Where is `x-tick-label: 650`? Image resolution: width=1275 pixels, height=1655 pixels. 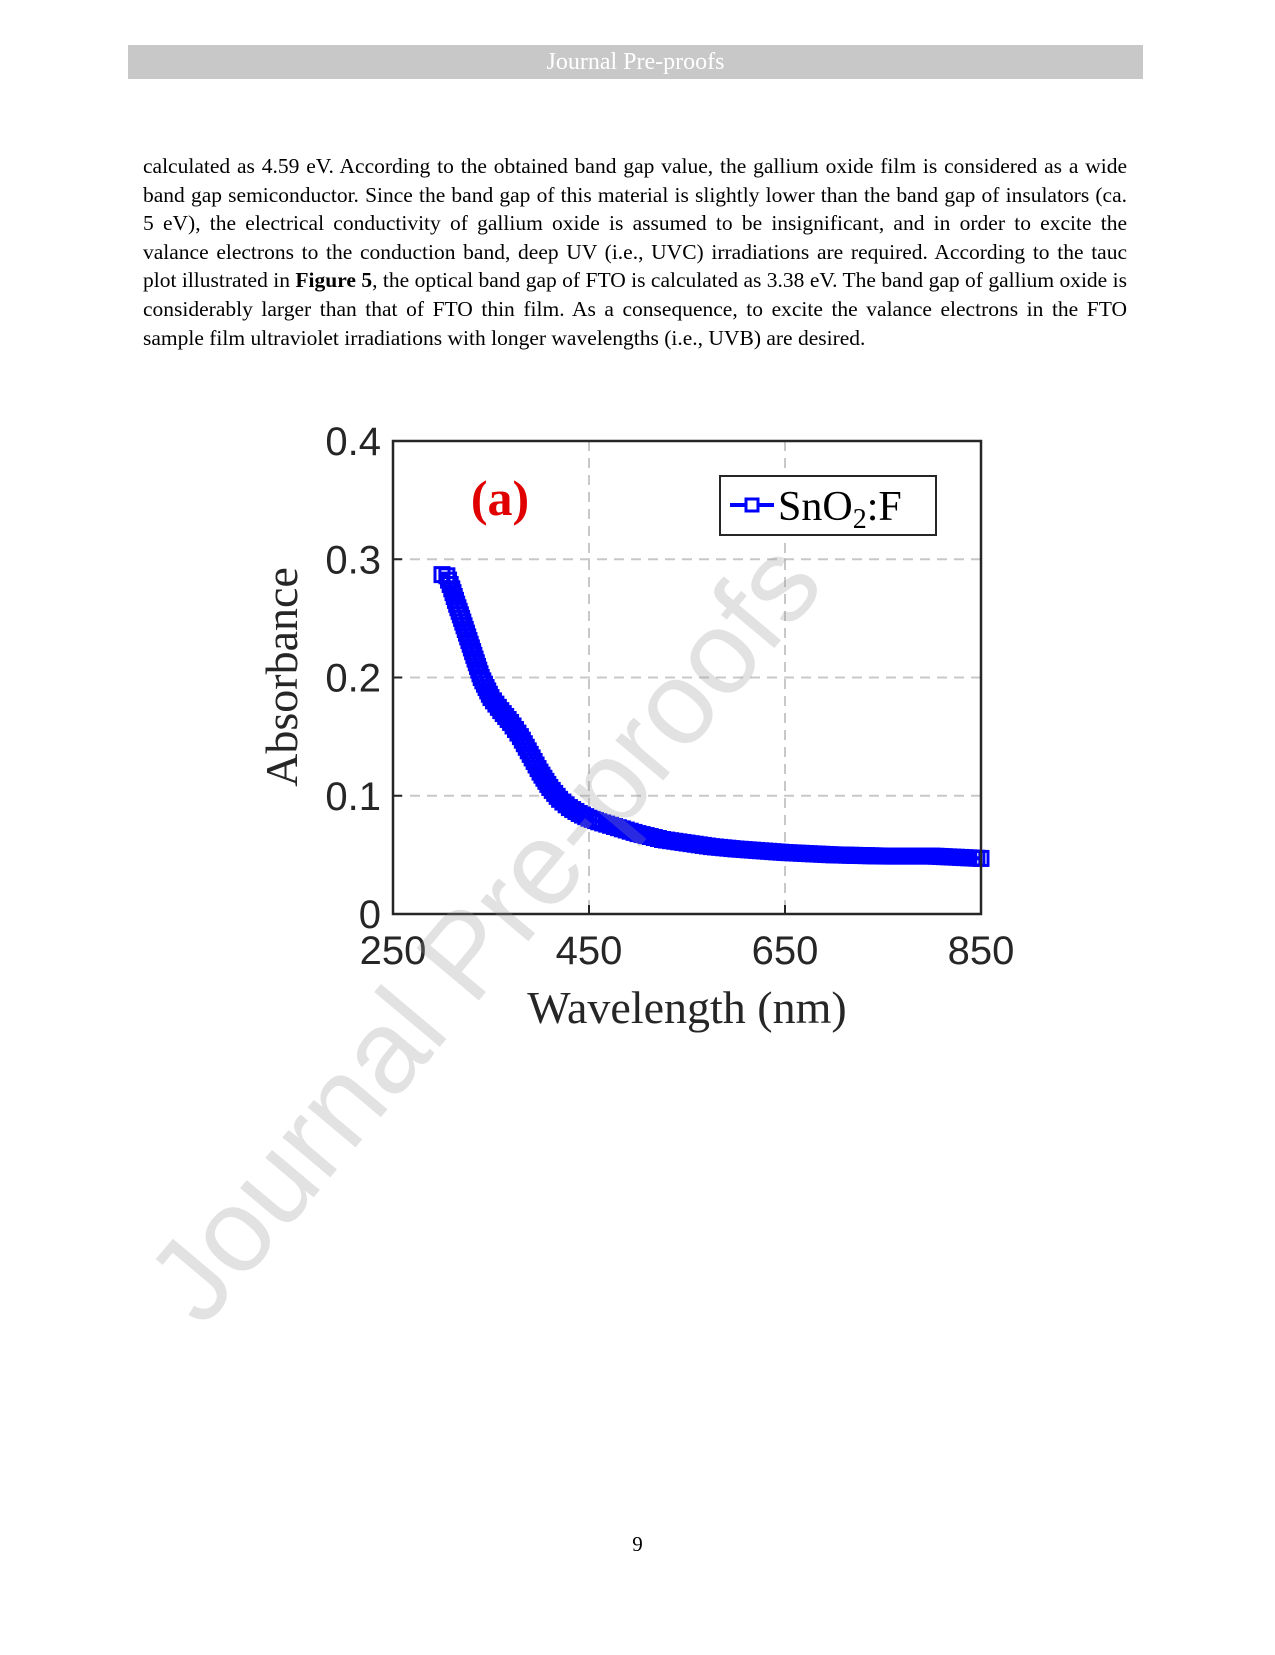 x-tick-label: 650 is located at coordinates (785, 951).